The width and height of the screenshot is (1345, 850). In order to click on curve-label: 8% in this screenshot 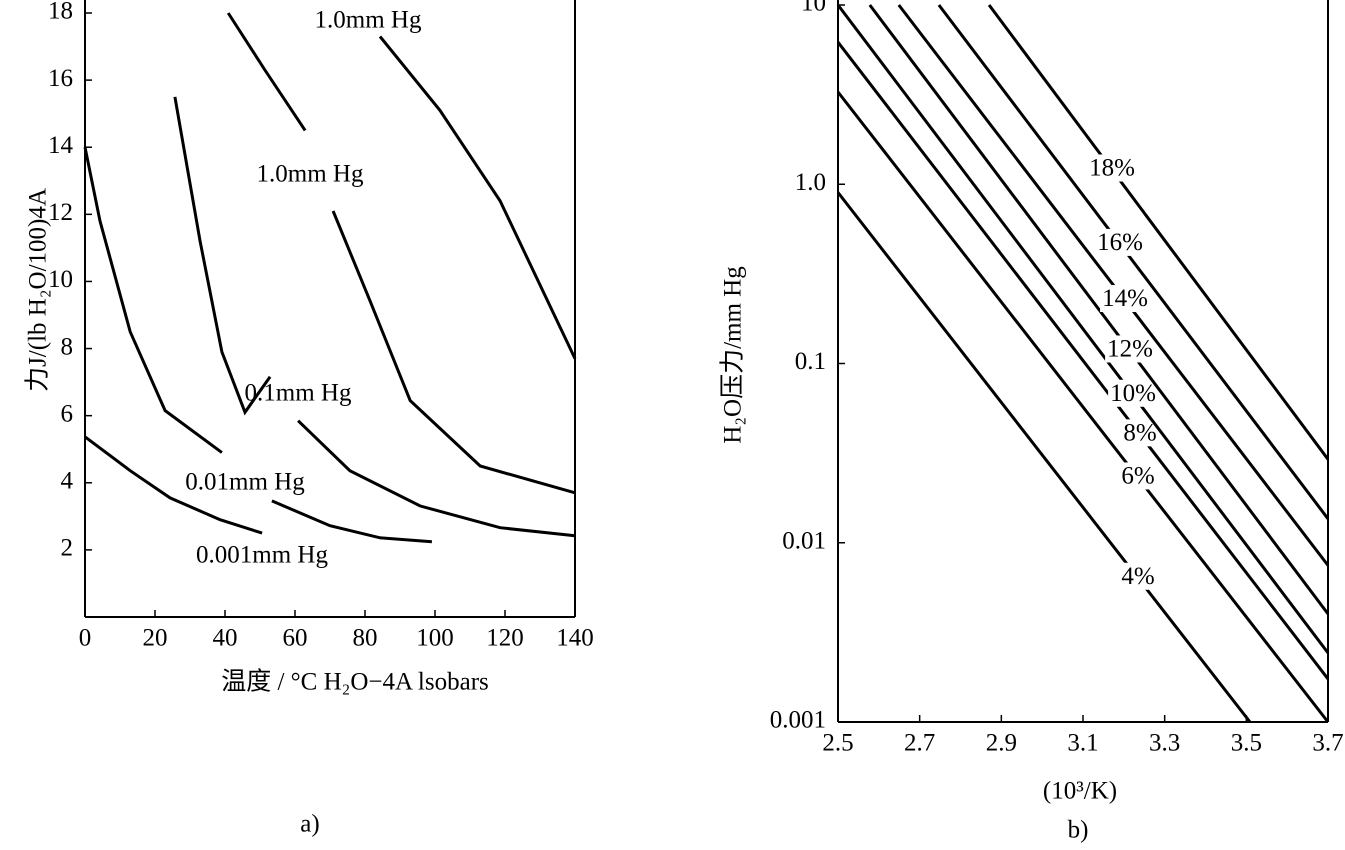, I will do `click(1139, 432)`.